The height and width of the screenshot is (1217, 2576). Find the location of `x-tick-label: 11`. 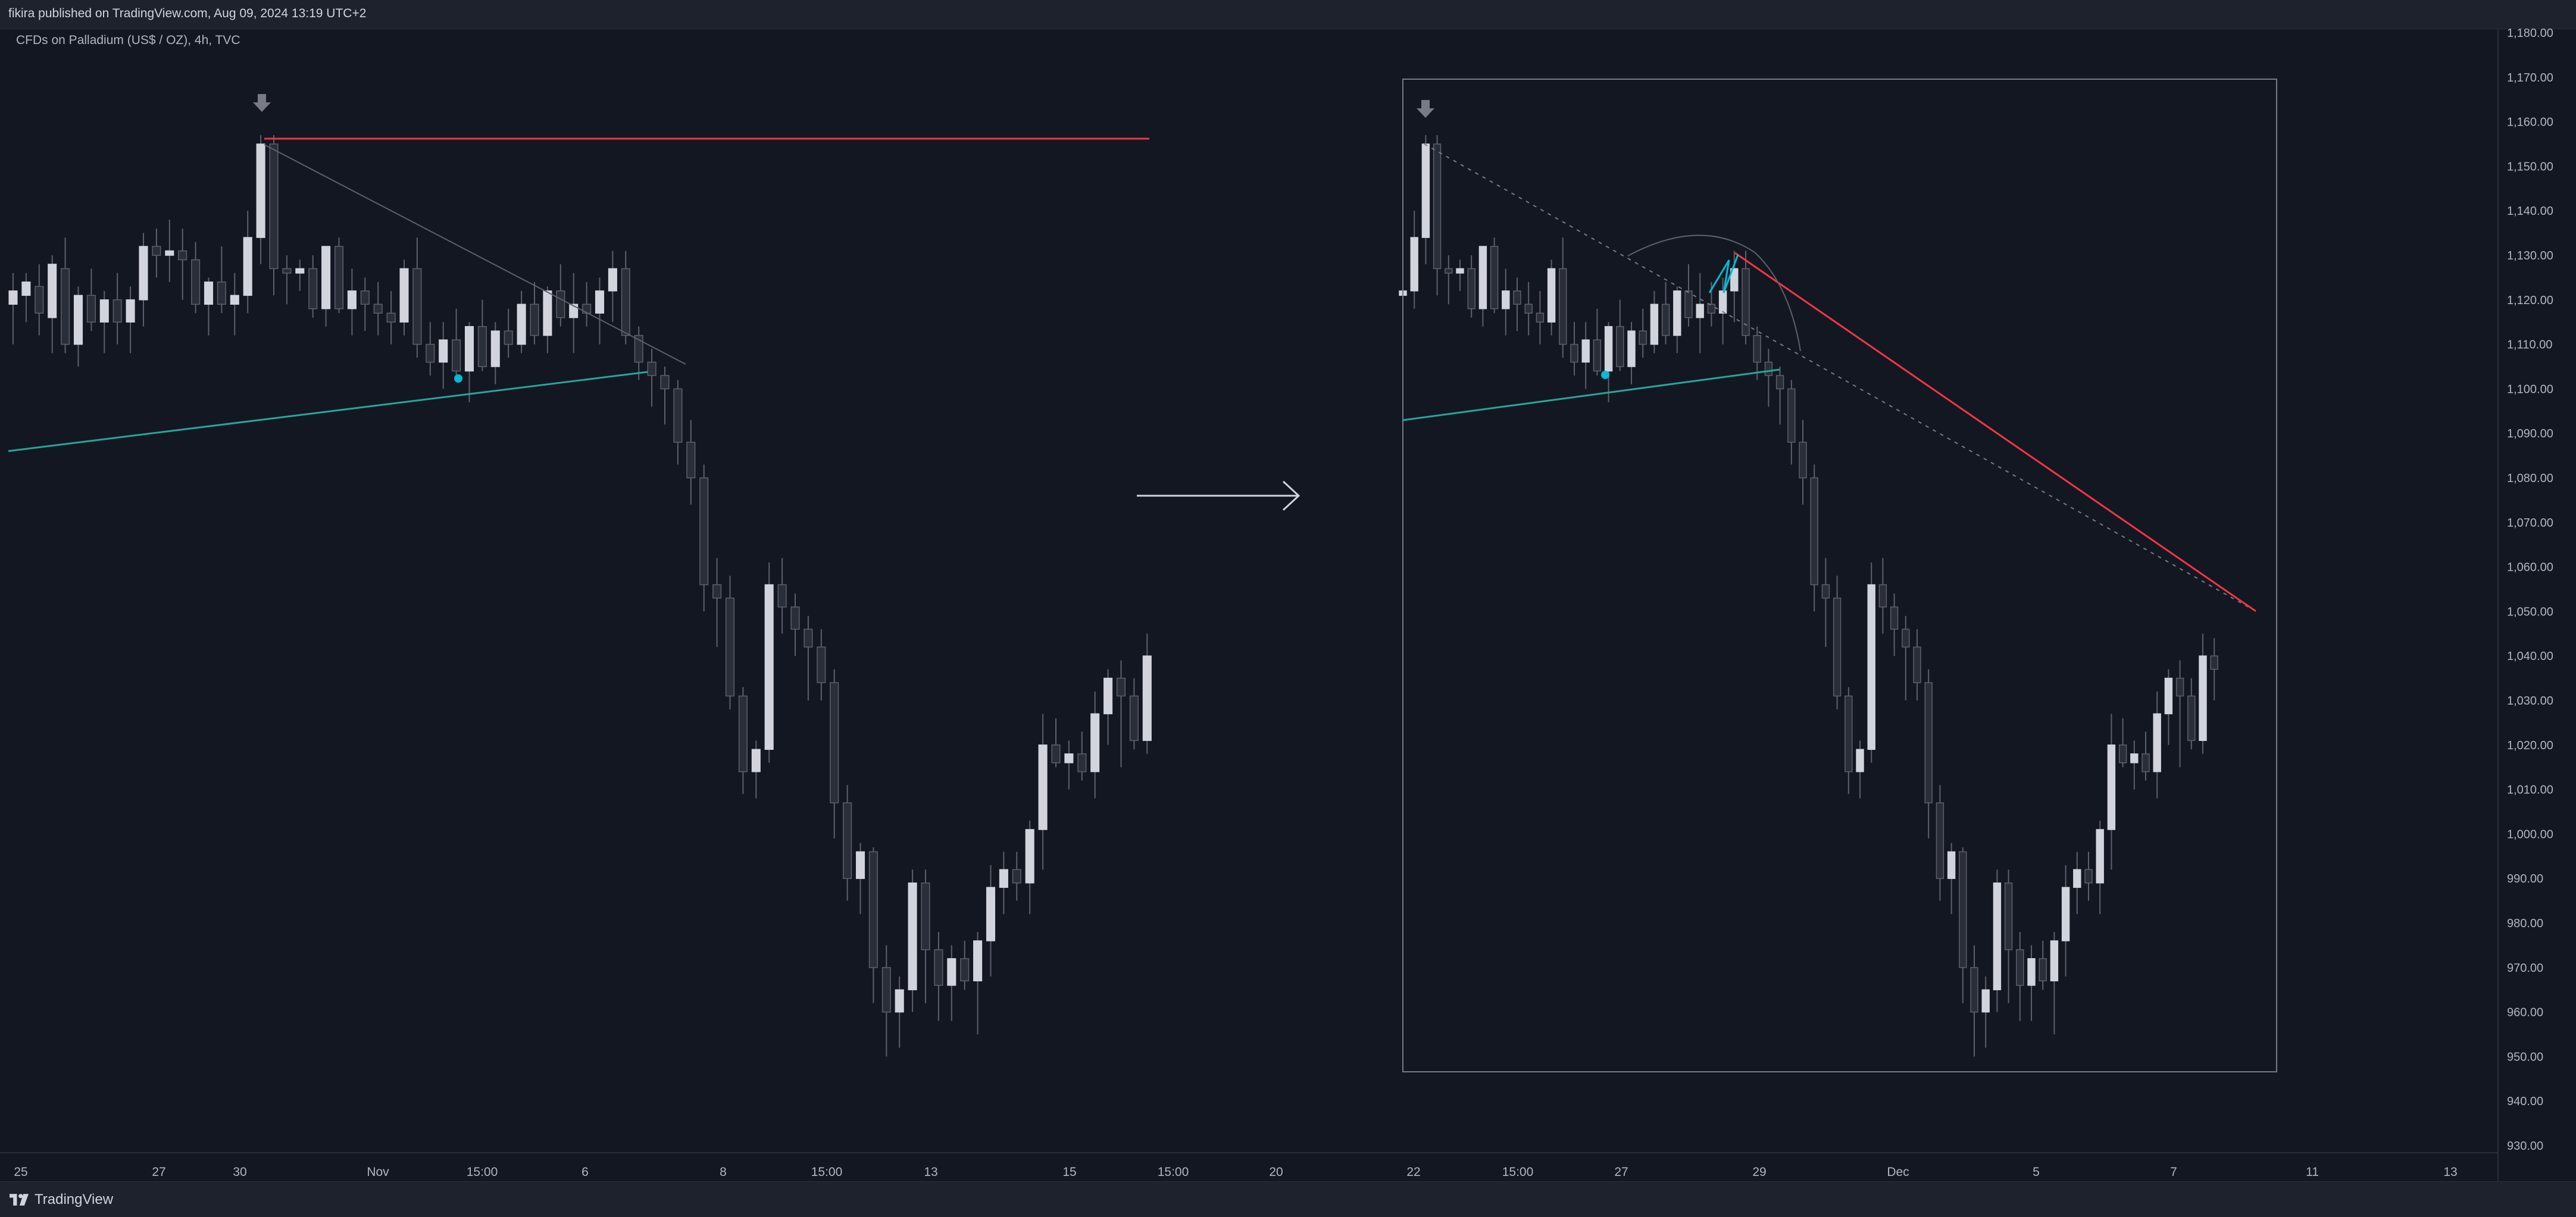

x-tick-label: 11 is located at coordinates (2312, 1172).